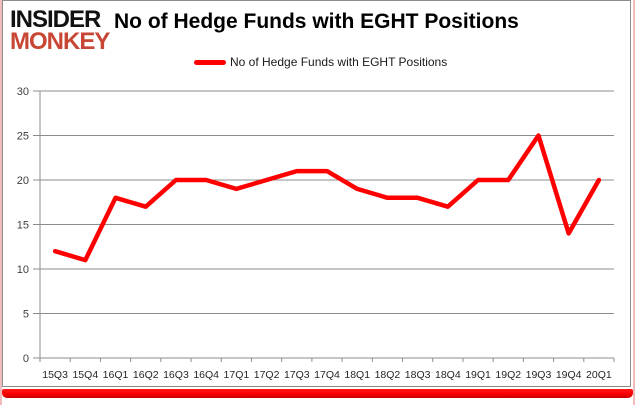  Describe the element at coordinates (23, 270) in the screenshot. I see `svg-text: 10` at that location.